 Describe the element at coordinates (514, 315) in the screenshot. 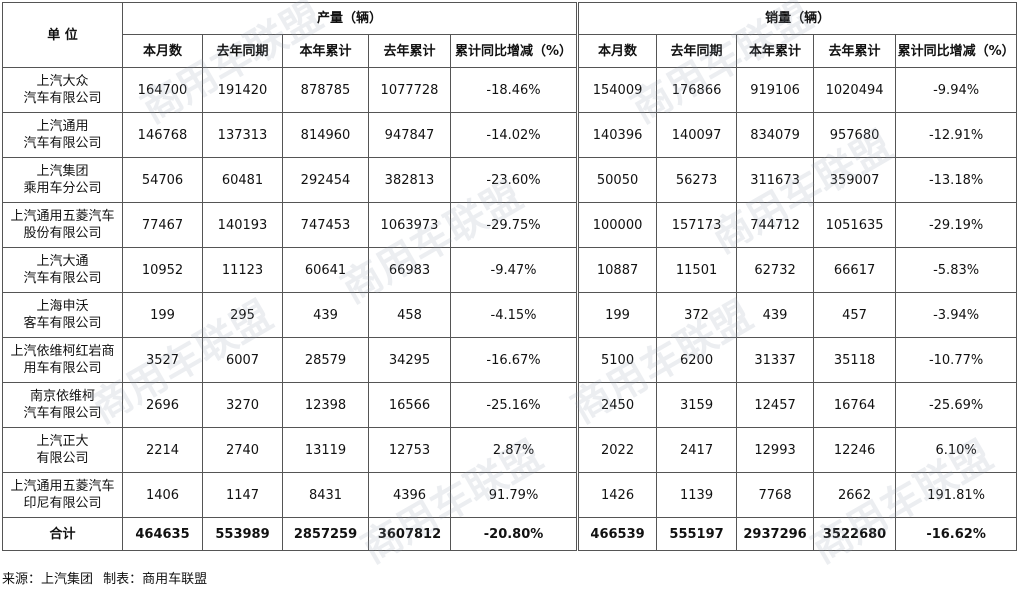

I see `prod-value-cell: -4.15%` at that location.